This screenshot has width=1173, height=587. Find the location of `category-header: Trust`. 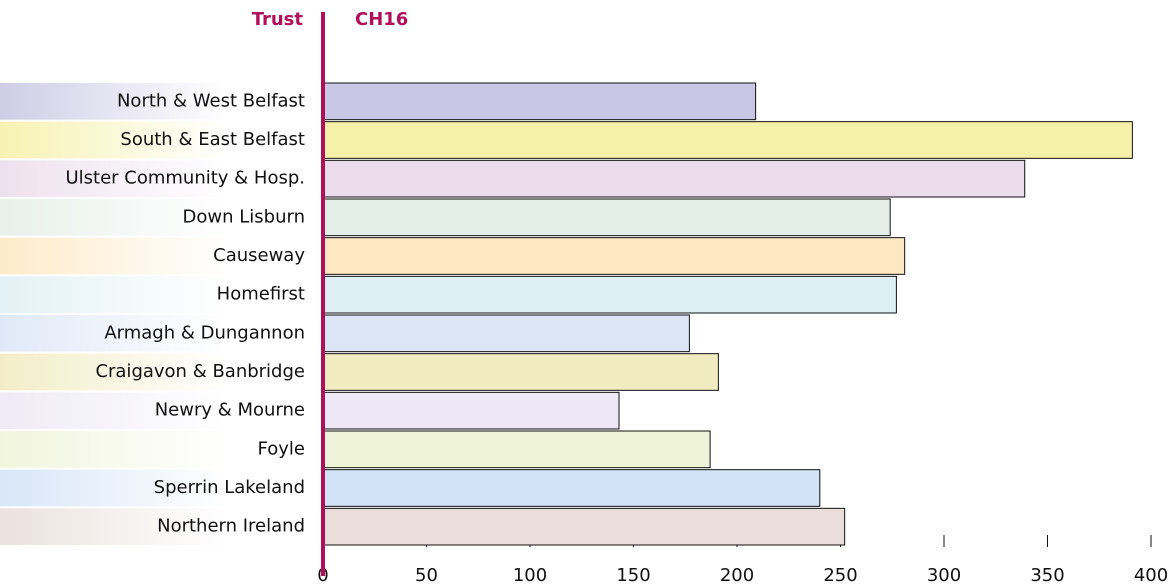

category-header: Trust is located at coordinates (278, 19).